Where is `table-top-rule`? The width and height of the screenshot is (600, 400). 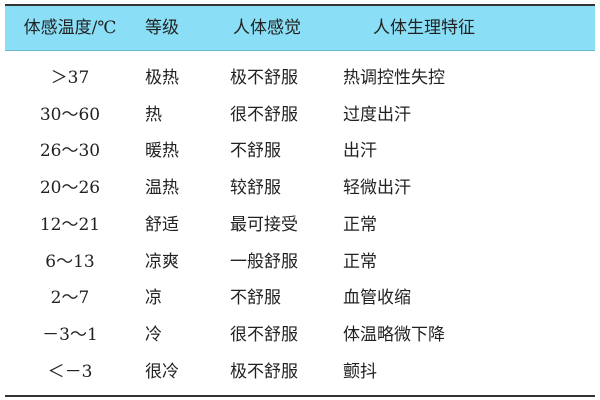 table-top-rule is located at coordinates (300, 5).